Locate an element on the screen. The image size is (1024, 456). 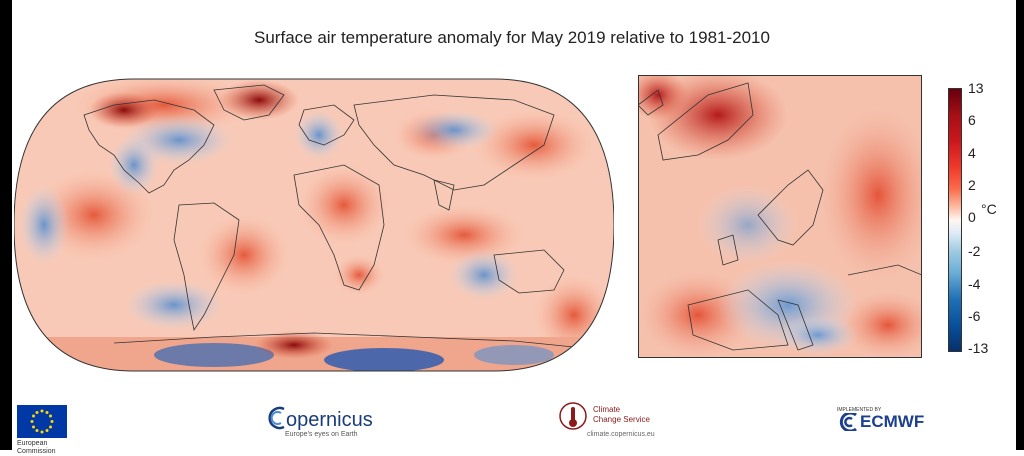
colorbar-tick: 2 is located at coordinates (972, 185).